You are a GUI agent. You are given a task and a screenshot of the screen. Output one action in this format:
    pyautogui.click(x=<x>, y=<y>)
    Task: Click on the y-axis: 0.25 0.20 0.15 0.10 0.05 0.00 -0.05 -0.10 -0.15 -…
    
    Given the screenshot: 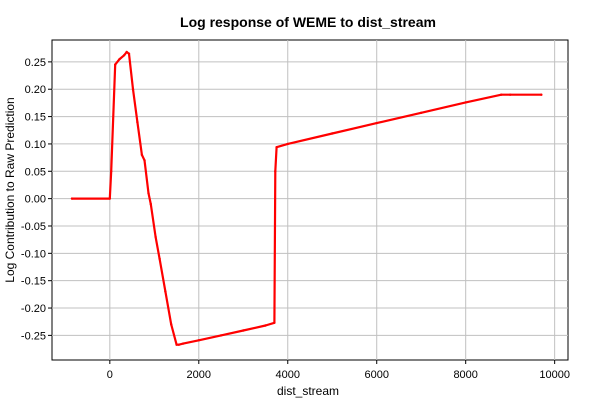 What is the action you would take?
    pyautogui.click(x=36, y=199)
    